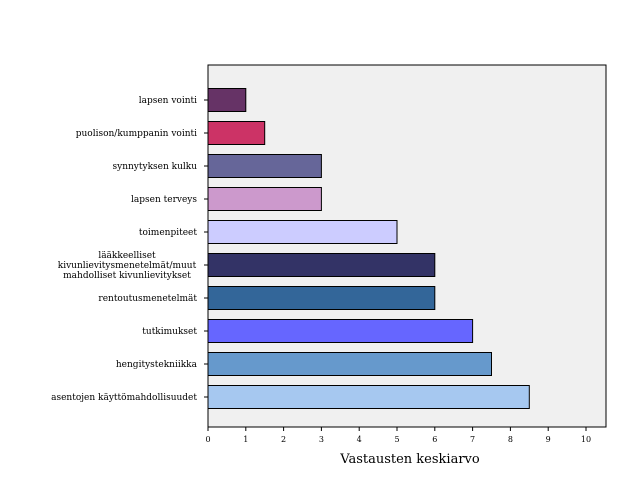 Image resolution: width=627 pixels, height=482 pixels. Describe the element at coordinates (157, 365) in the screenshot. I see `category-label-9: hengitystekniikka` at that location.